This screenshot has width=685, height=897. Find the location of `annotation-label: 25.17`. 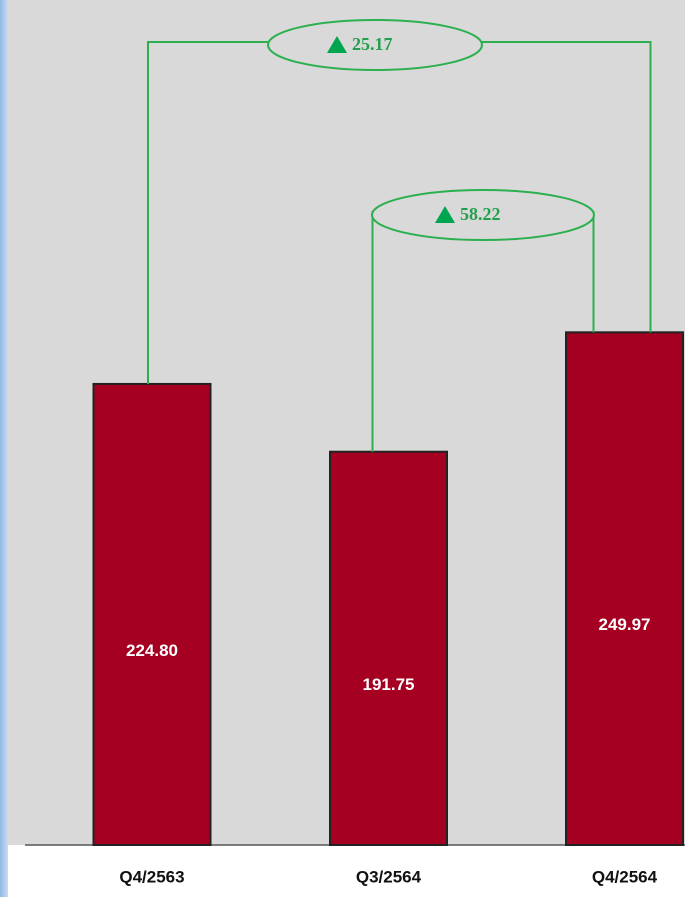

annotation-label: 25.17 is located at coordinates (372, 44).